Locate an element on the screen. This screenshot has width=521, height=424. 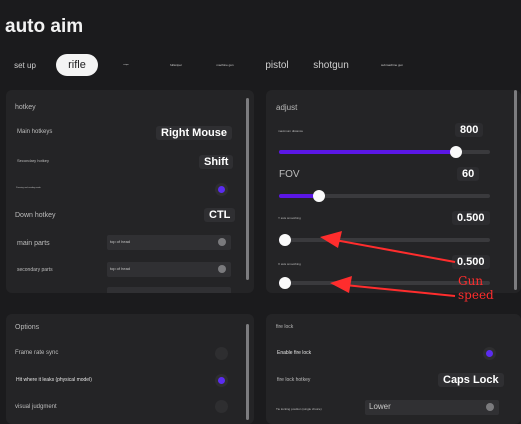
secondary-parts-dropdown: top of head is located at coordinates (169, 269).